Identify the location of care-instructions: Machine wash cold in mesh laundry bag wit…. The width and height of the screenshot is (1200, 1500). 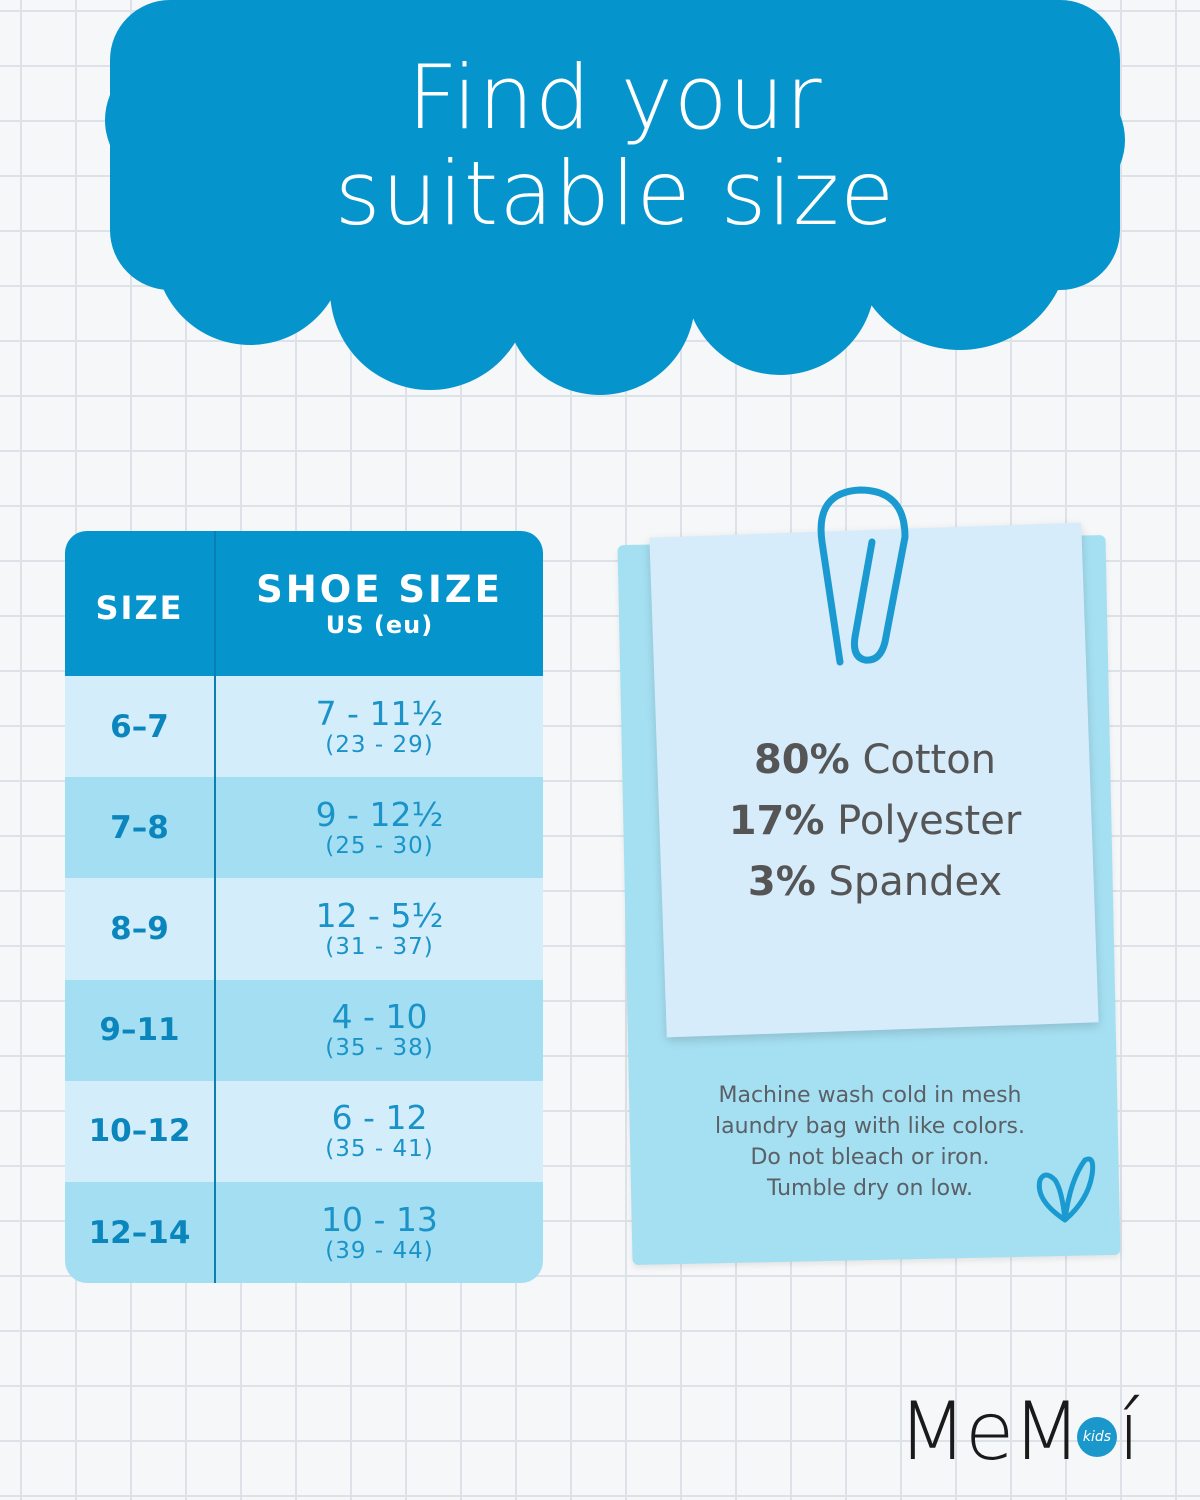
(870, 1142).